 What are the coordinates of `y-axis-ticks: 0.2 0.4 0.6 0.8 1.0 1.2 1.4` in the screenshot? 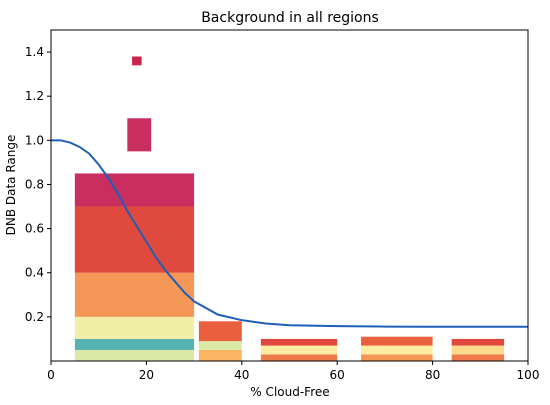 It's located at (38, 184).